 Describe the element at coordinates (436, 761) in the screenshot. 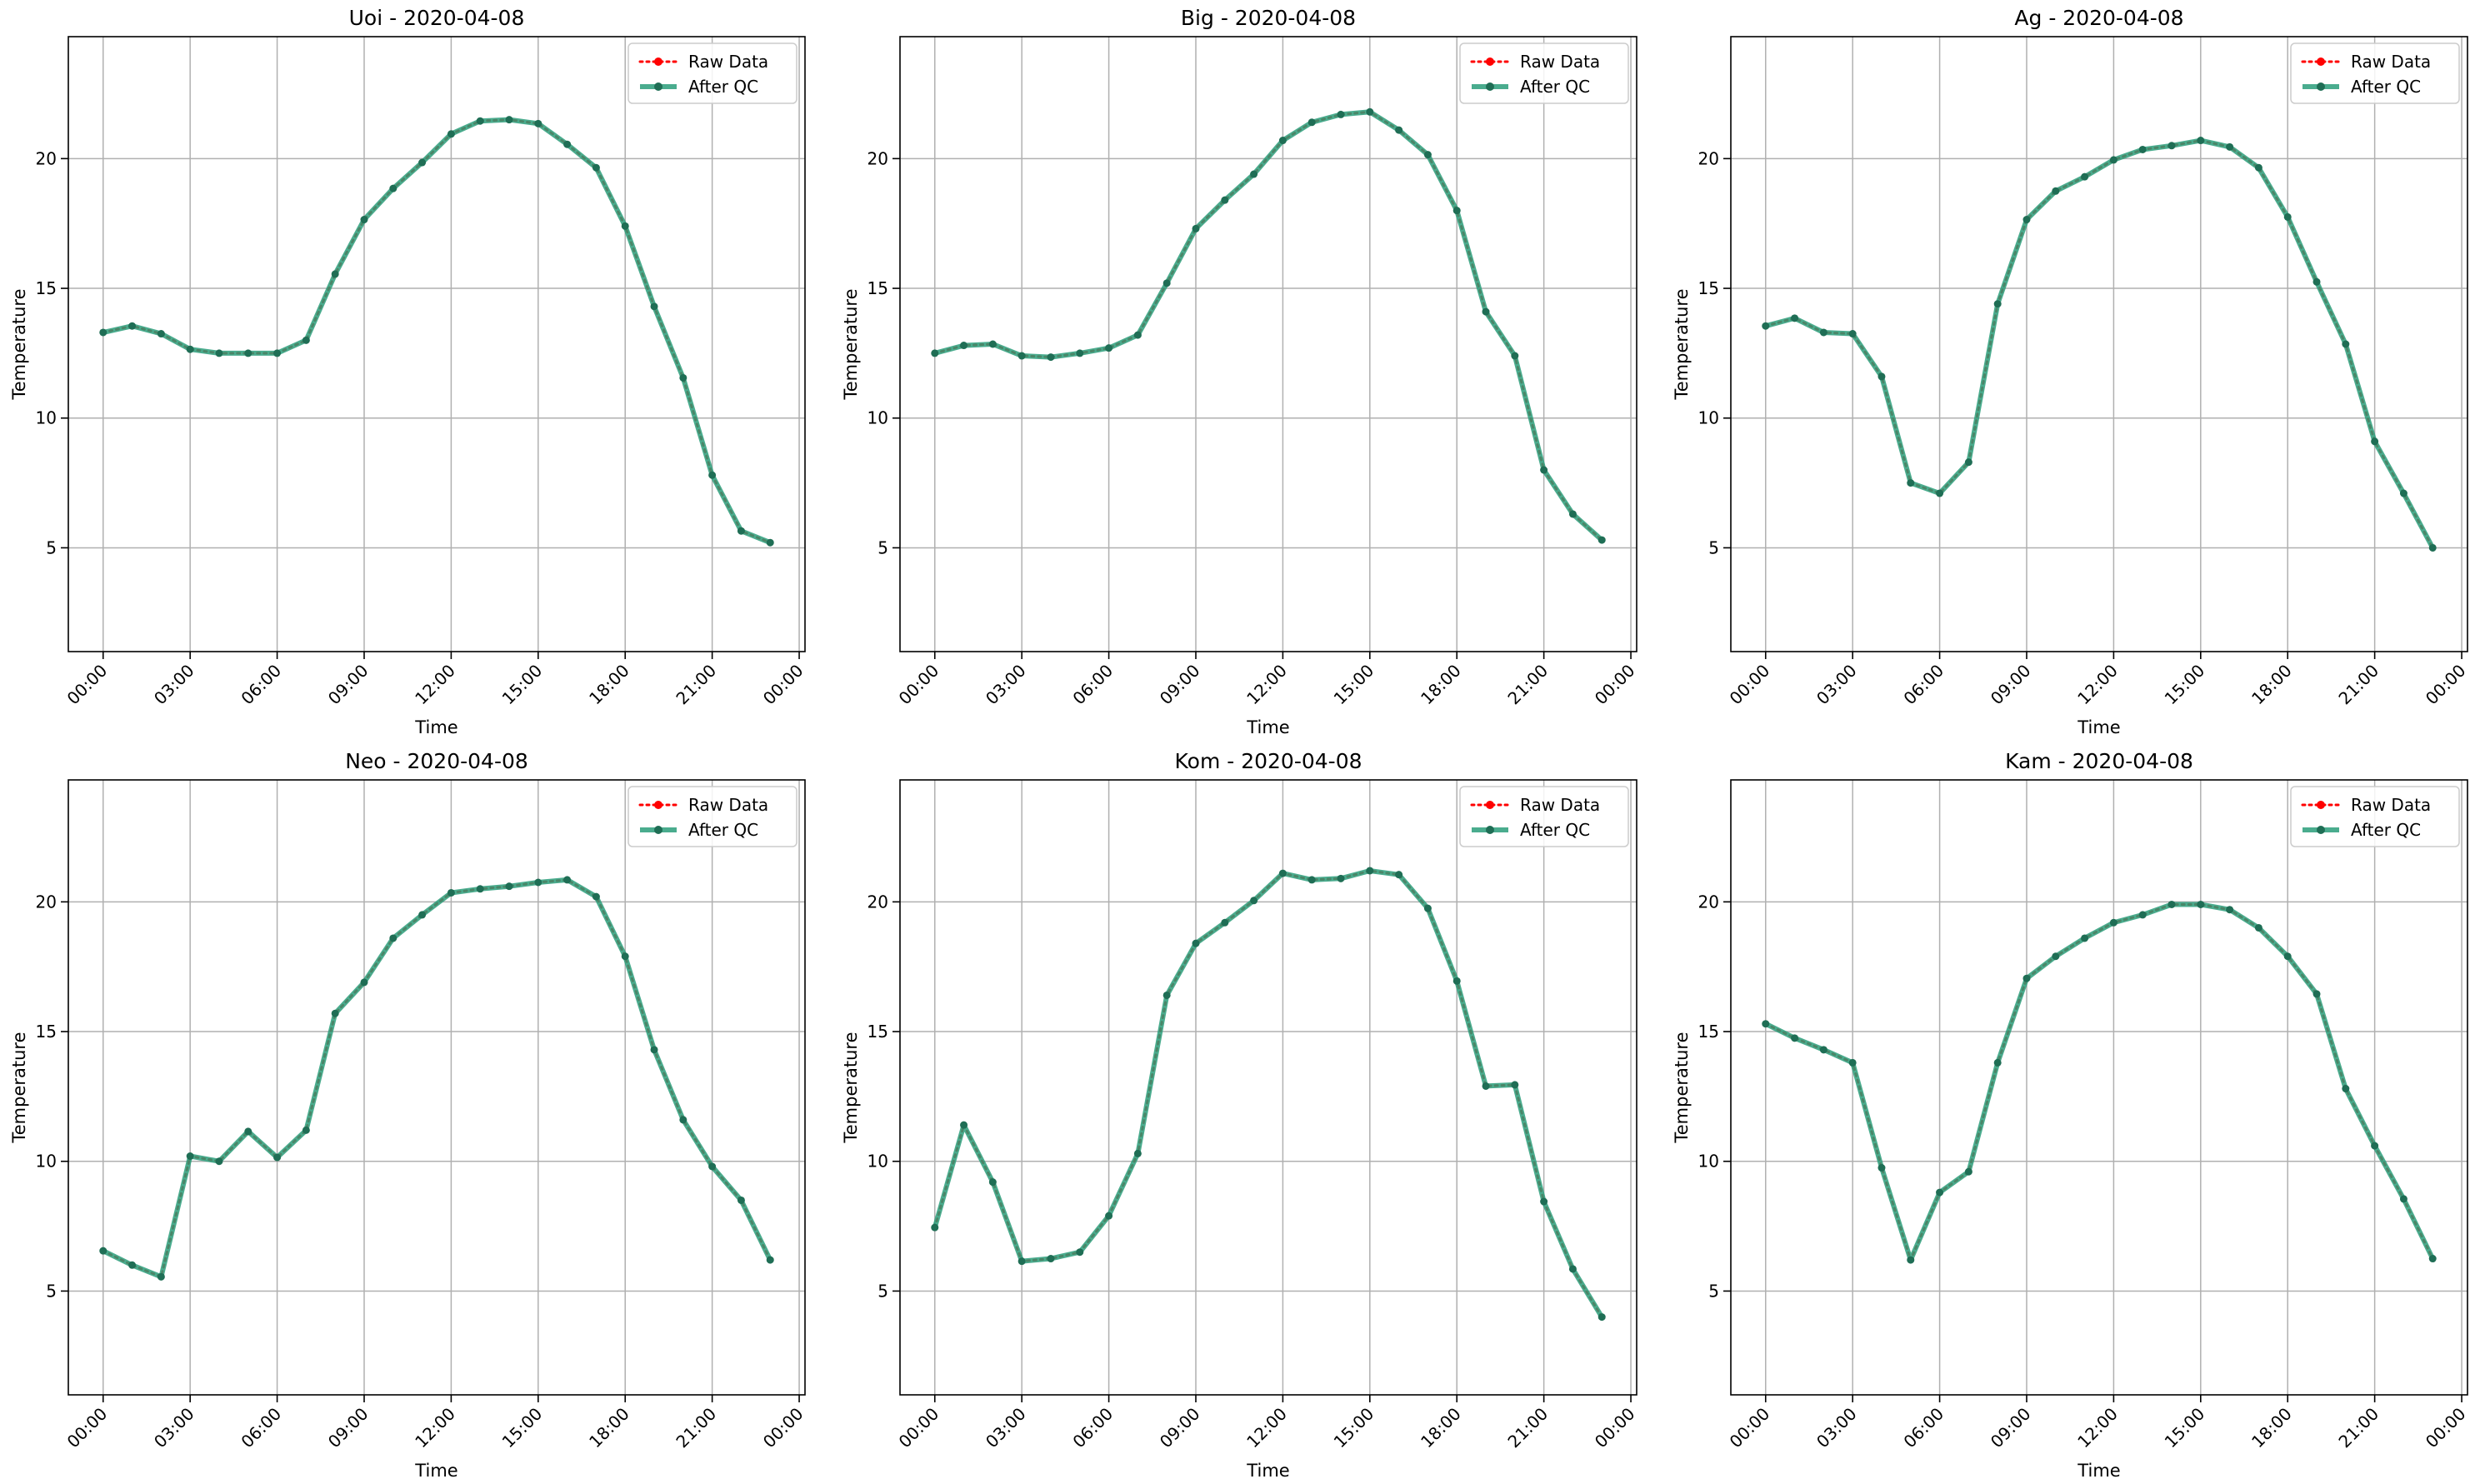

I see `chart-title: Neo - 2020-04-08` at that location.